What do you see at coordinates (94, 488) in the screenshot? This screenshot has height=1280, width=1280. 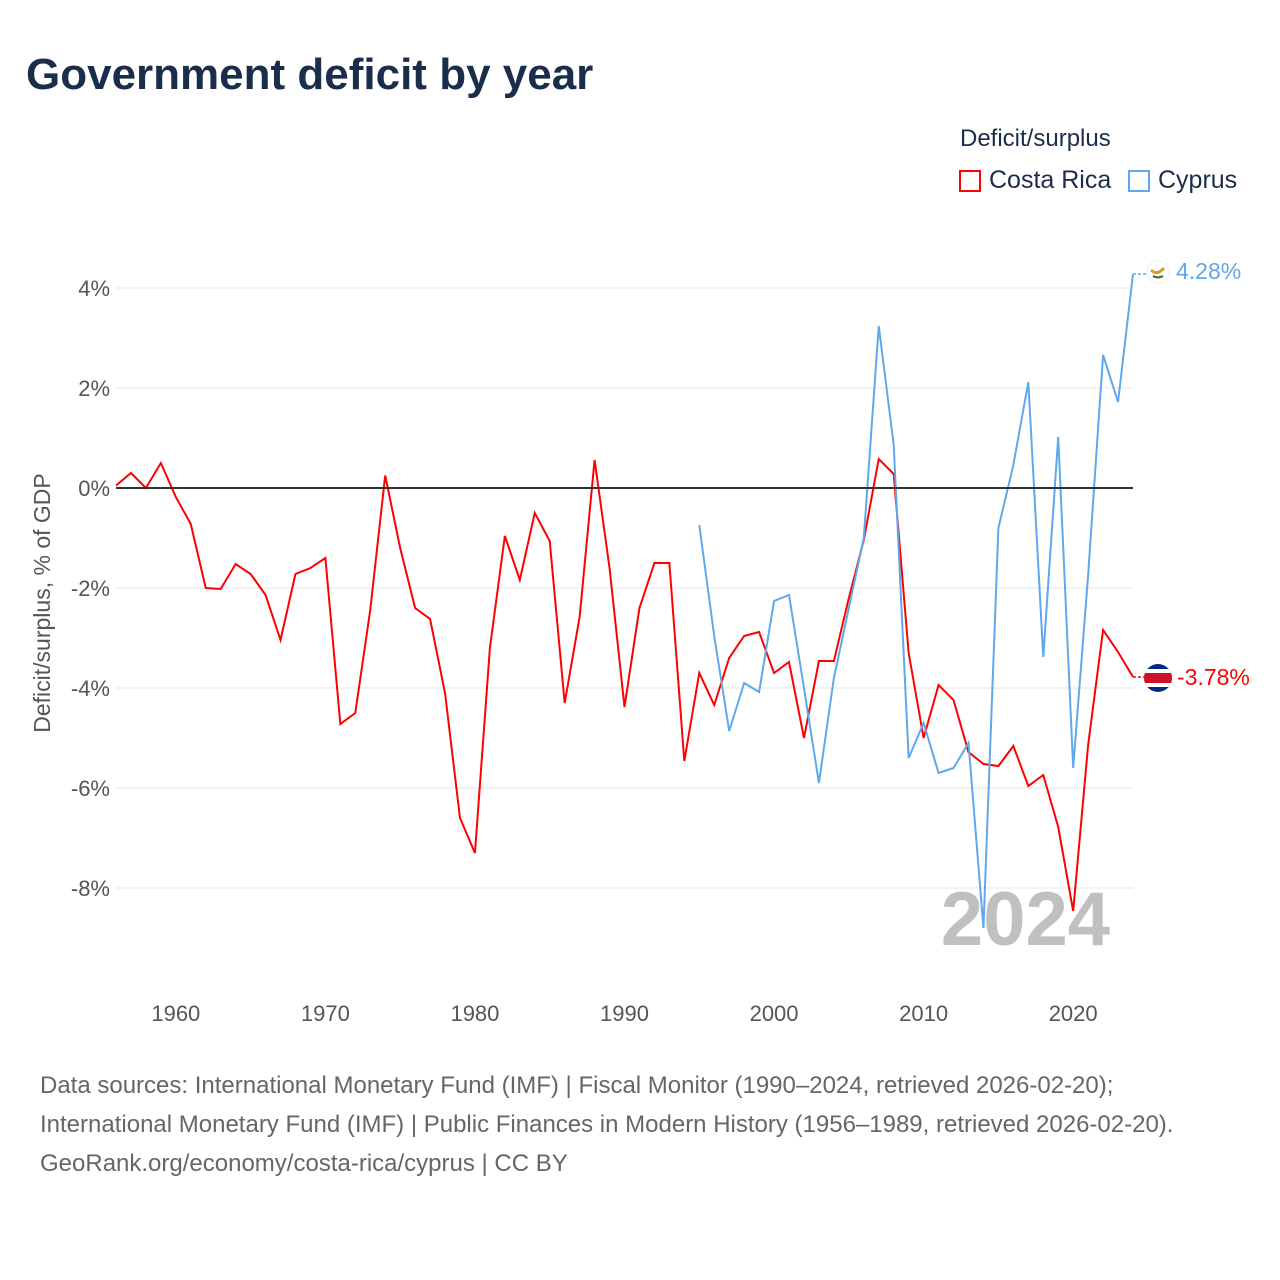 I see `y-tick-label: 0%` at bounding box center [94, 488].